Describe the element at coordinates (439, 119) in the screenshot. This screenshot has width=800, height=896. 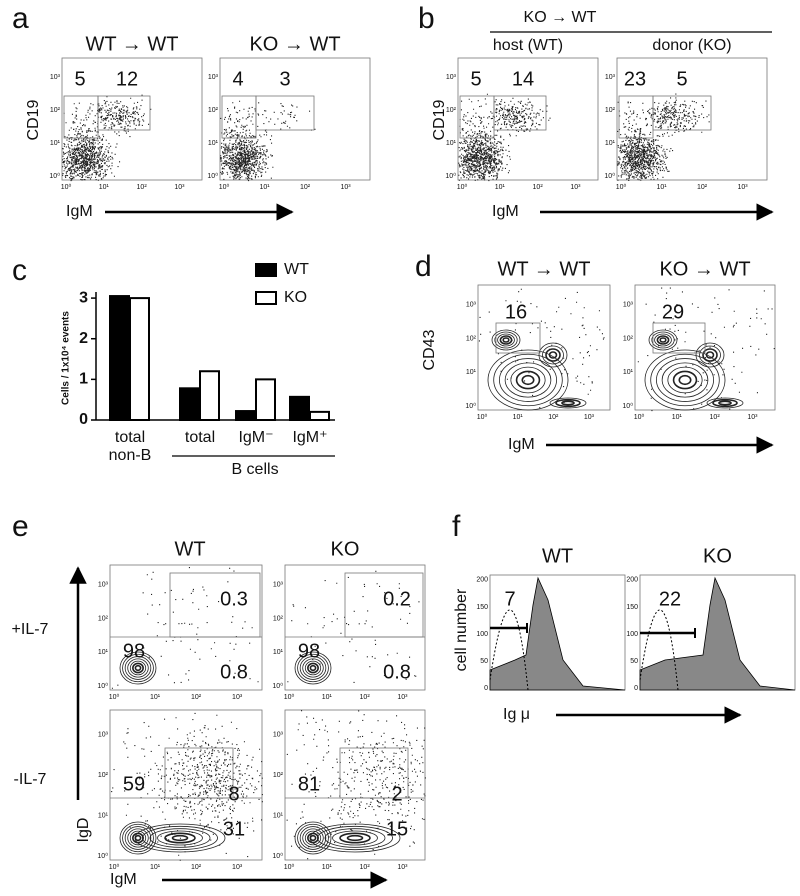
I see `label: CD19` at that location.